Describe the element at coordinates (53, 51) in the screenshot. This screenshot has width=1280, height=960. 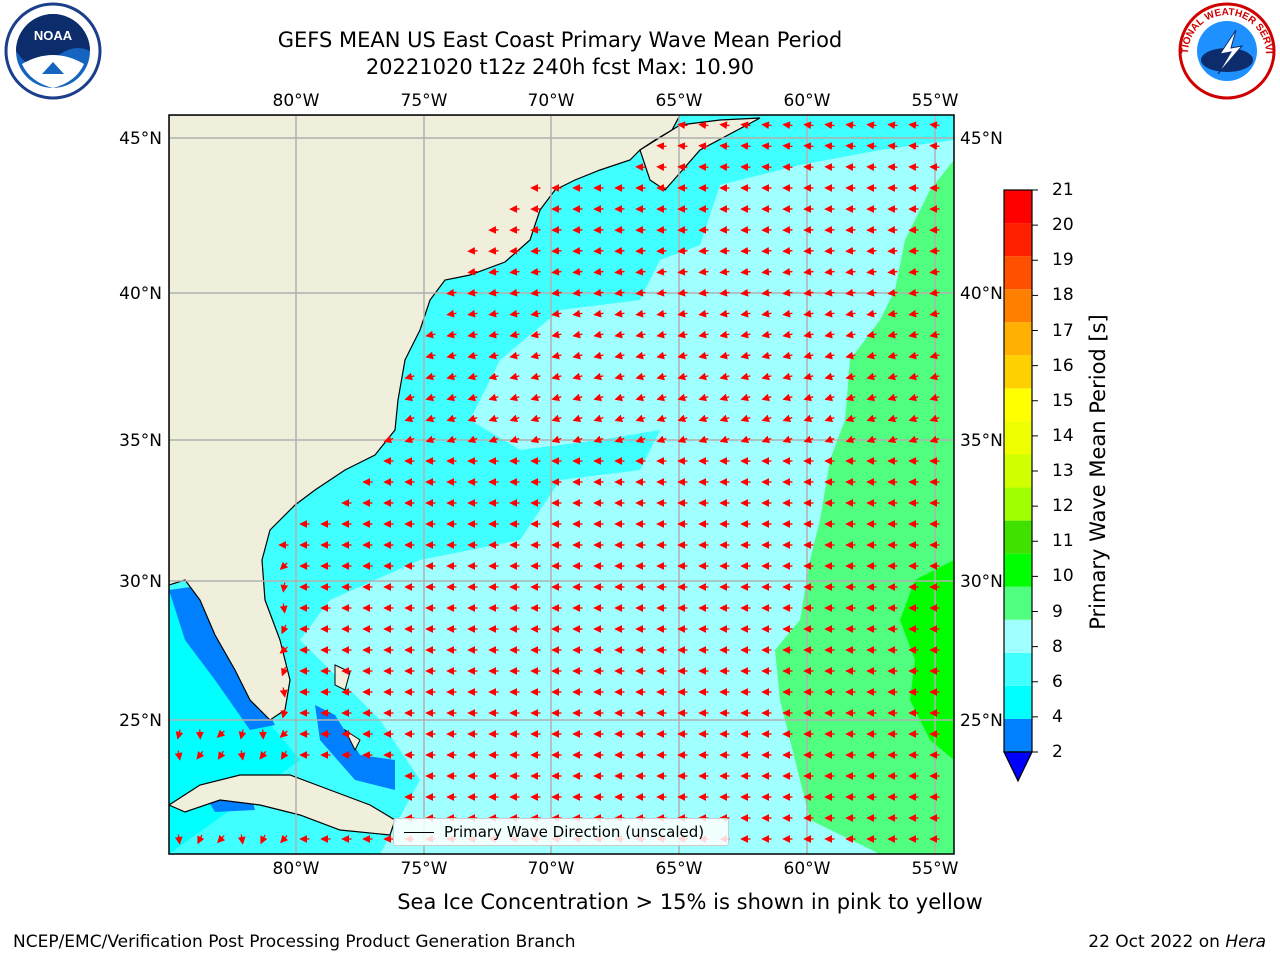
I see `noaa-logo: NOAA` at that location.